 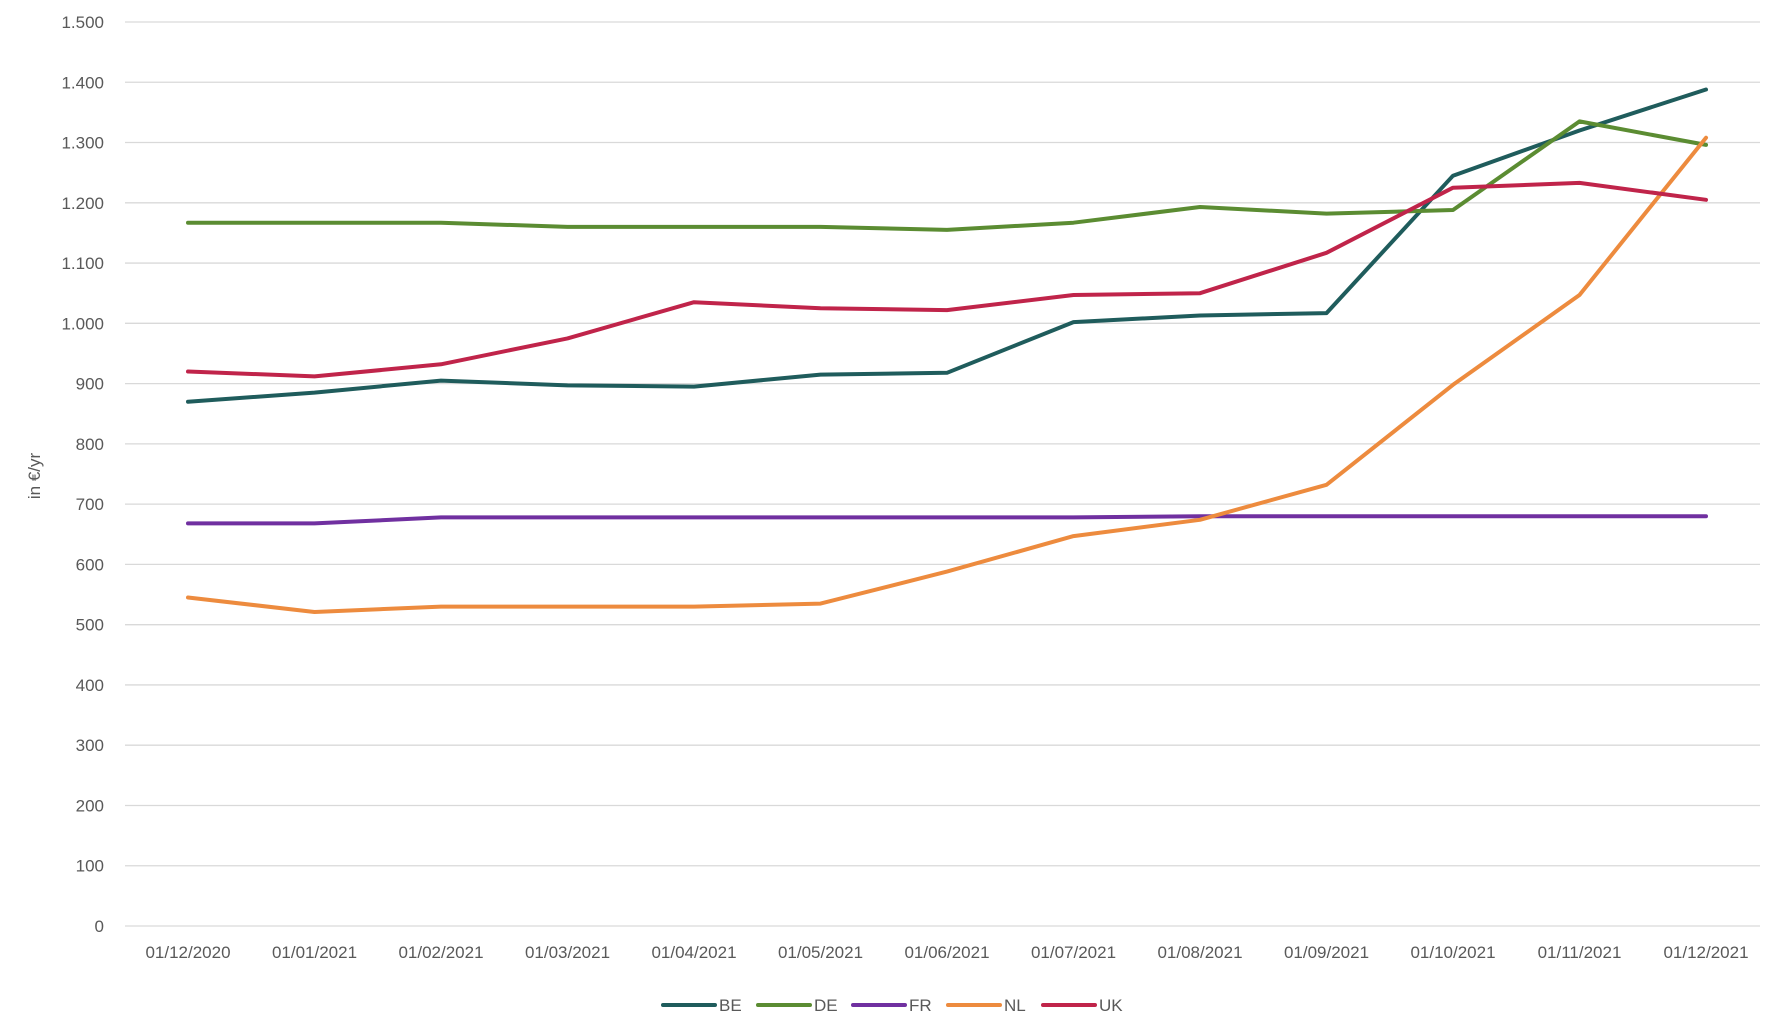 What do you see at coordinates (90, 685) in the screenshot?
I see `y-tick-label: 400` at bounding box center [90, 685].